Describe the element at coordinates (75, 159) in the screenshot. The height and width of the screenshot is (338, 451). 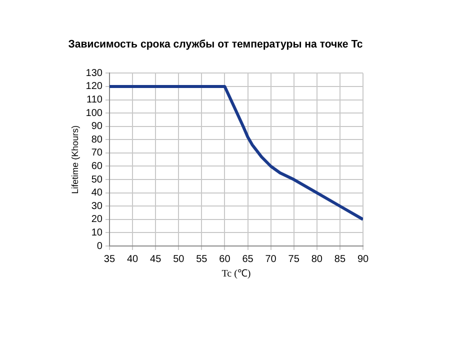
I see `y-axis-title: Lifetime (Khours)` at that location.